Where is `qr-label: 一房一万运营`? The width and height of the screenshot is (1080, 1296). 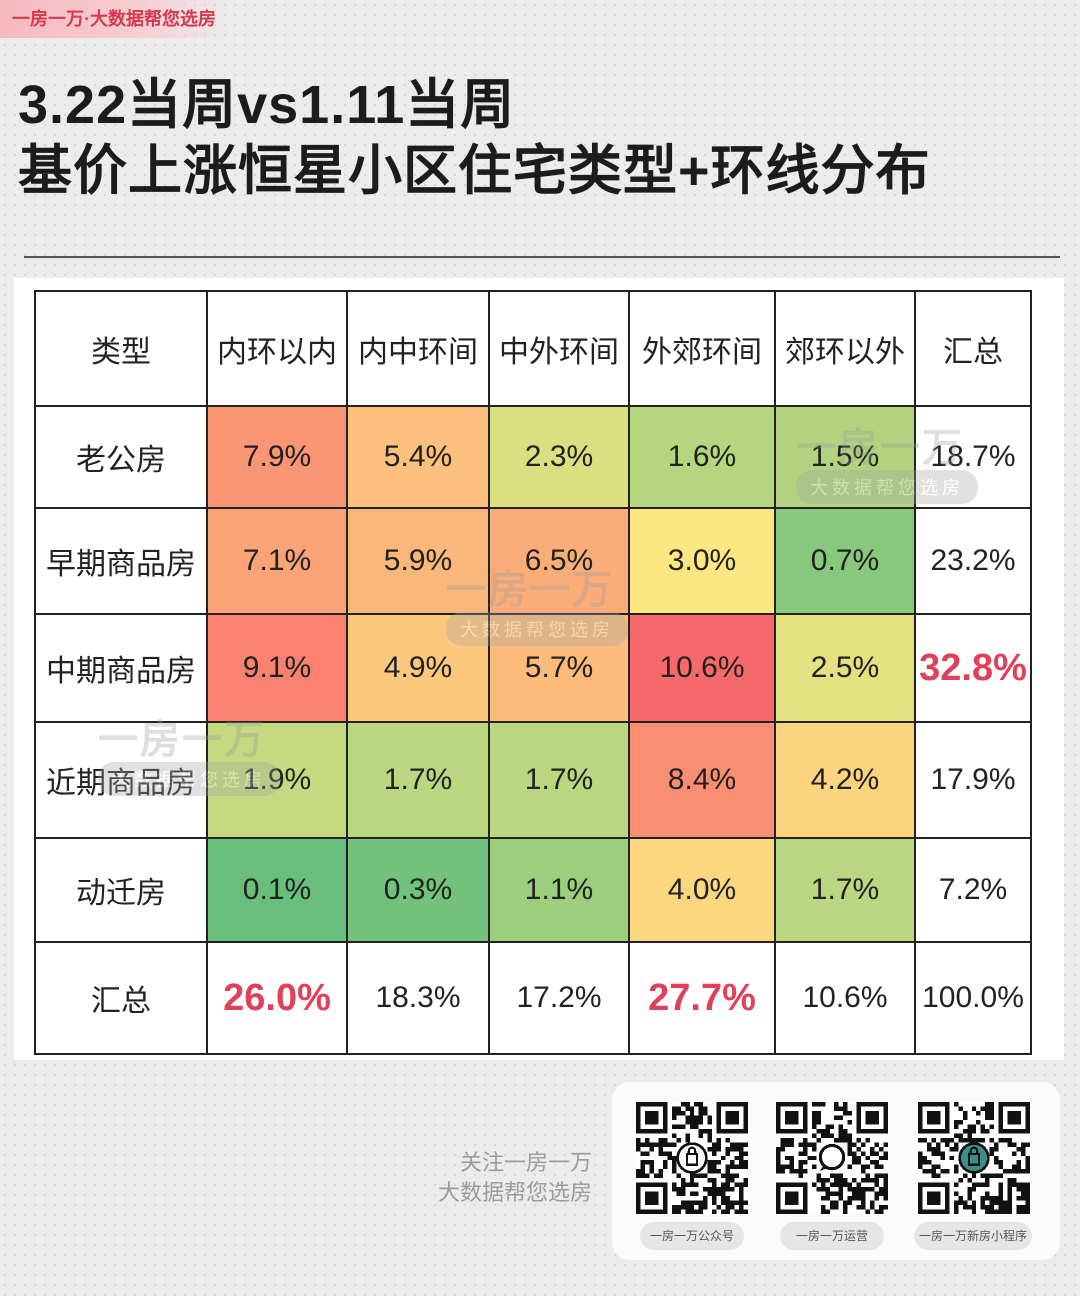 qr-label: 一房一万运营 is located at coordinates (832, 1236).